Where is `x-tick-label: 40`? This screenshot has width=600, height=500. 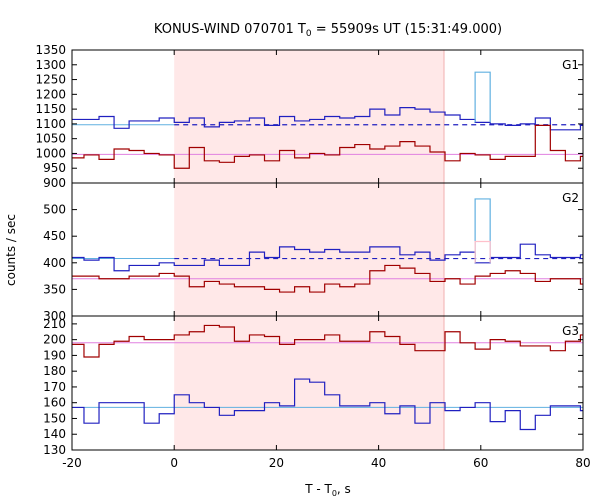 x-tick-label: 40 is located at coordinates (378, 463).